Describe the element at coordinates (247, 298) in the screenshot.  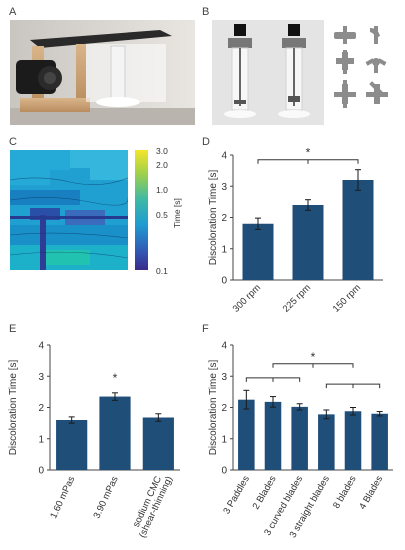
I see `x-tick-label: 300 rpm` at that location.